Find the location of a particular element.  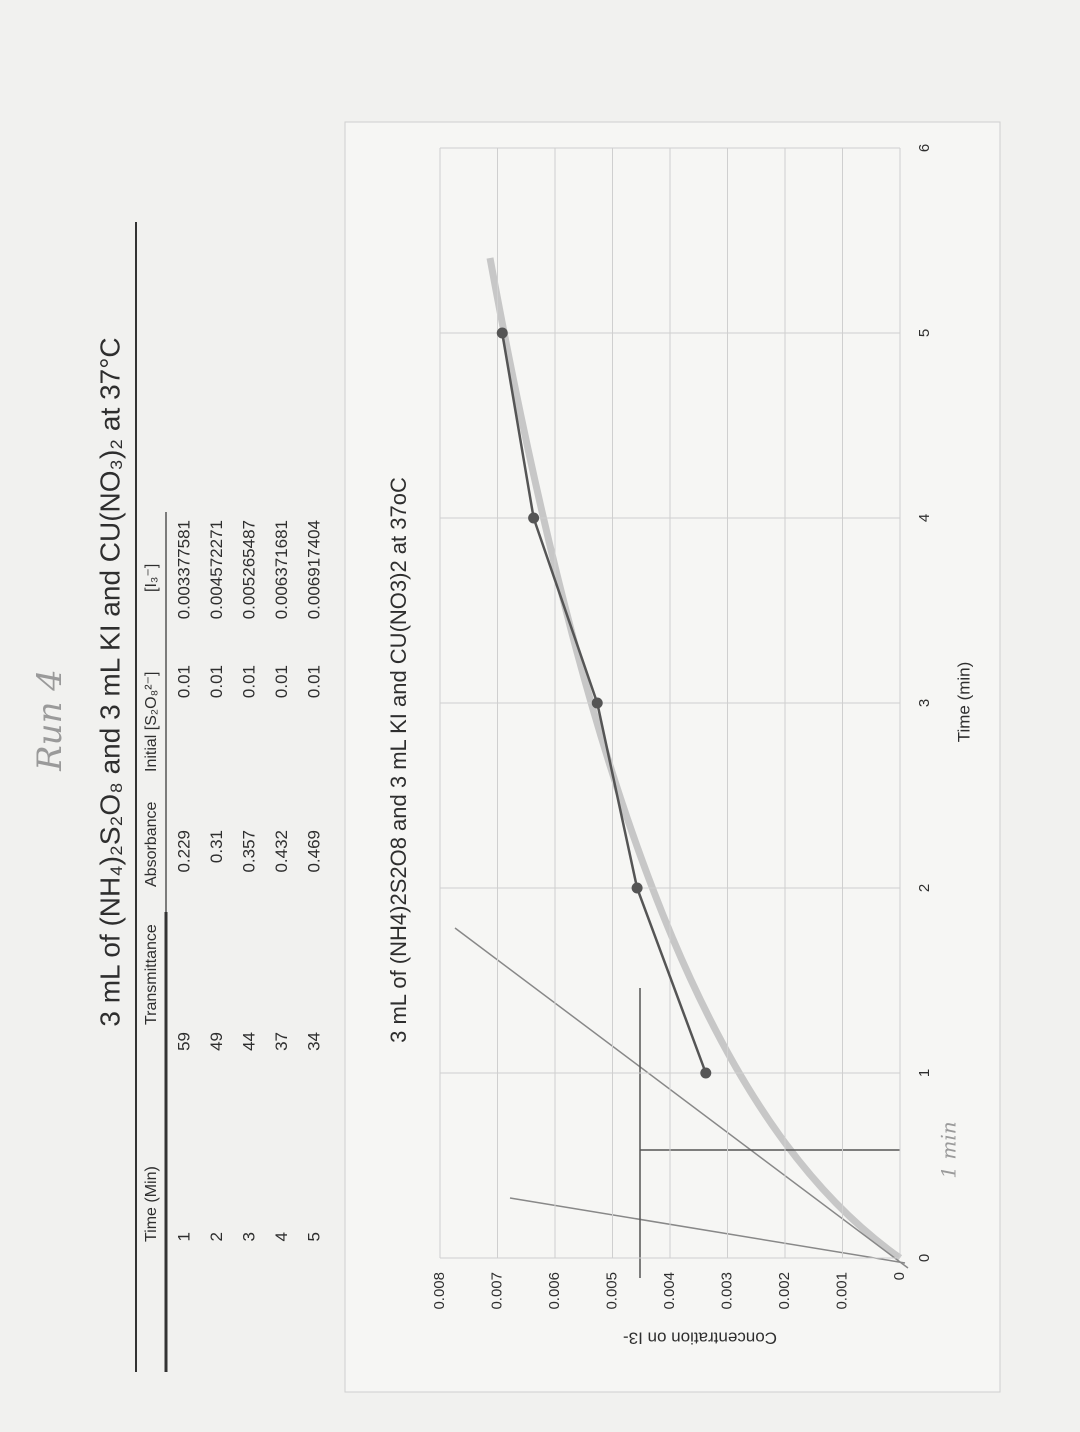

table-header: Transmittance is located at coordinates (151, 974).